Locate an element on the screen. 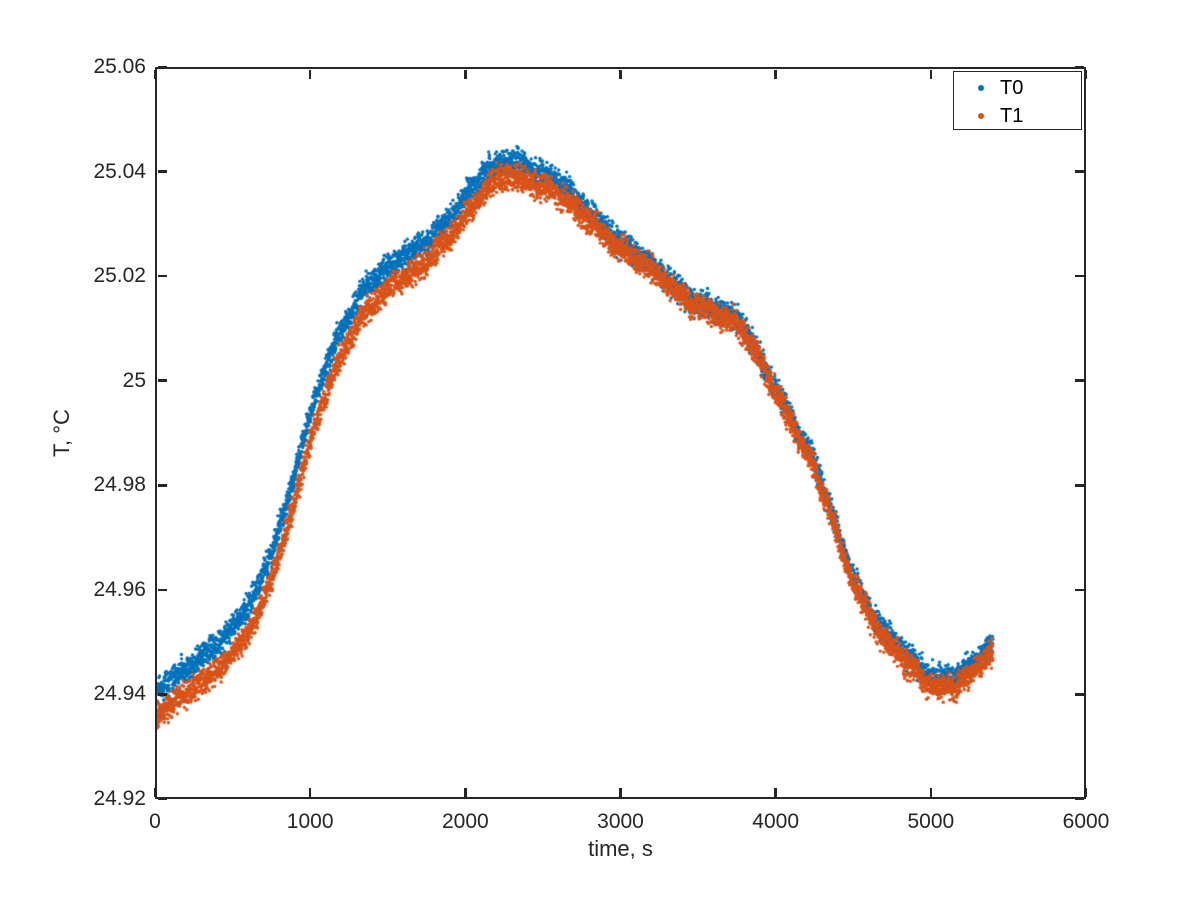 The height and width of the screenshot is (900, 1200). legend: T0 T1 is located at coordinates (1017, 100).